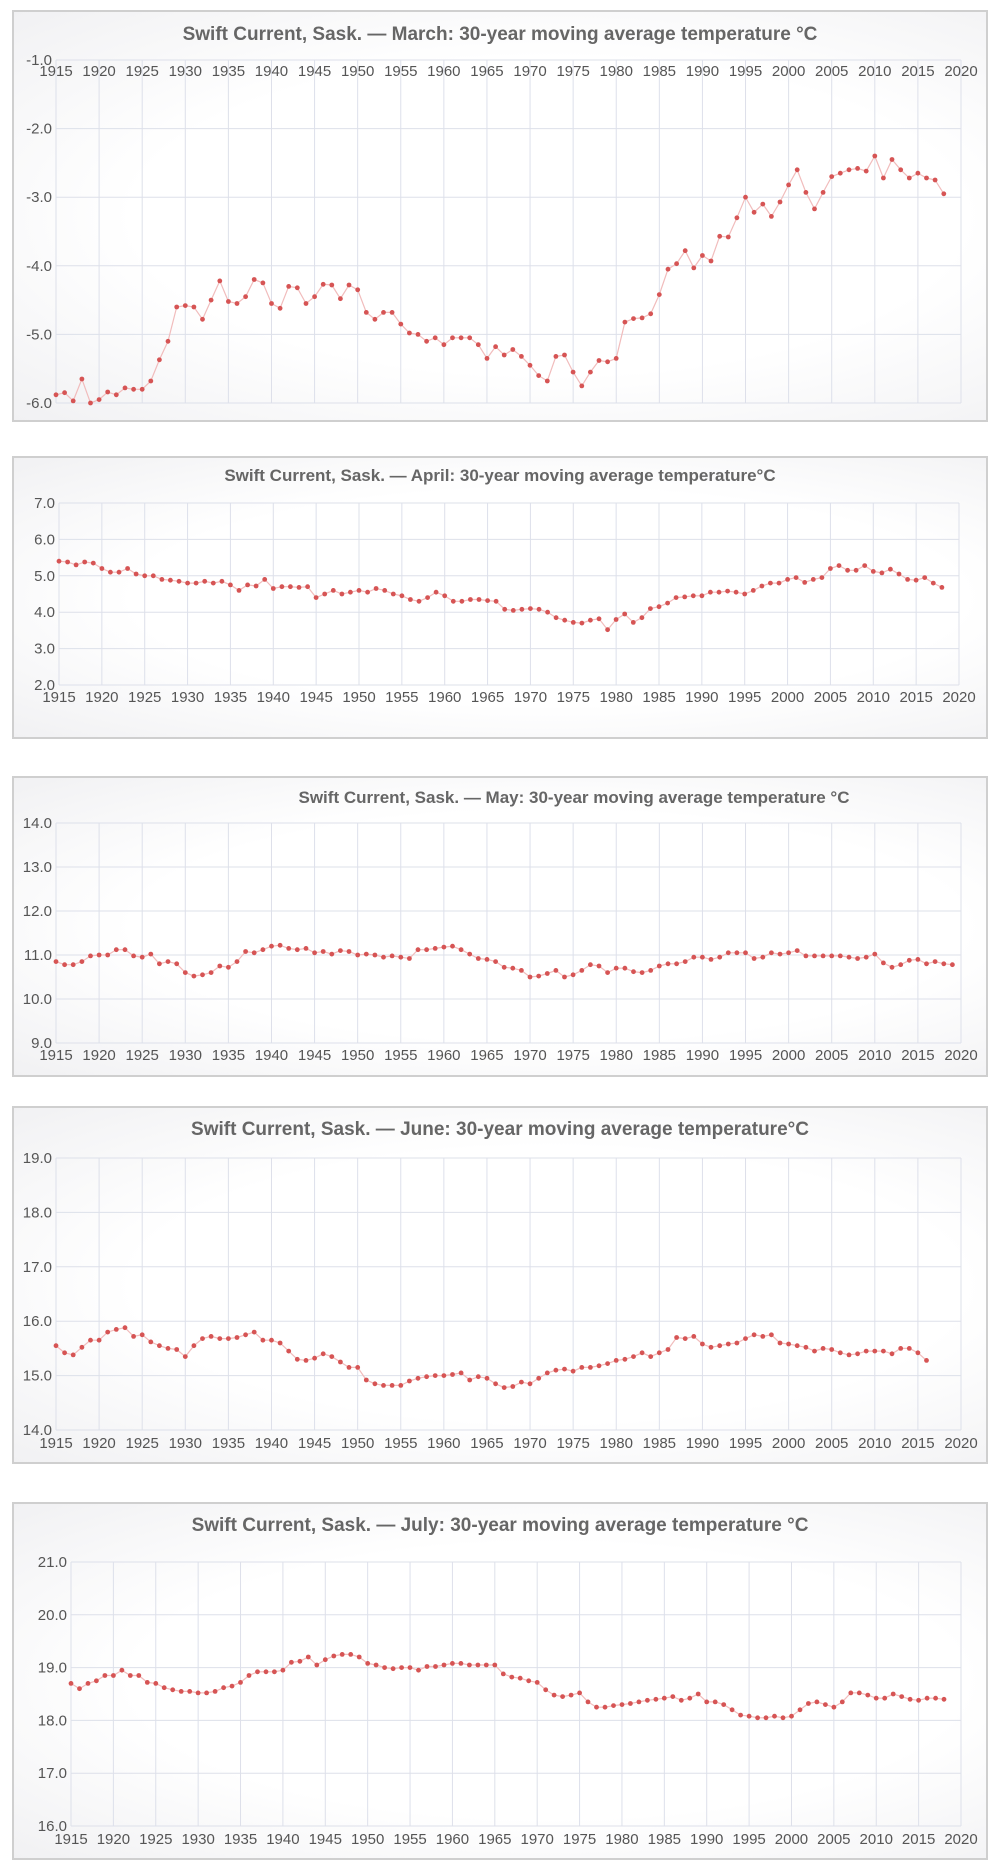 The image size is (1000, 1866). Describe the element at coordinates (37, 1158) in the screenshot. I see `y-tick-label: 19.0` at that location.